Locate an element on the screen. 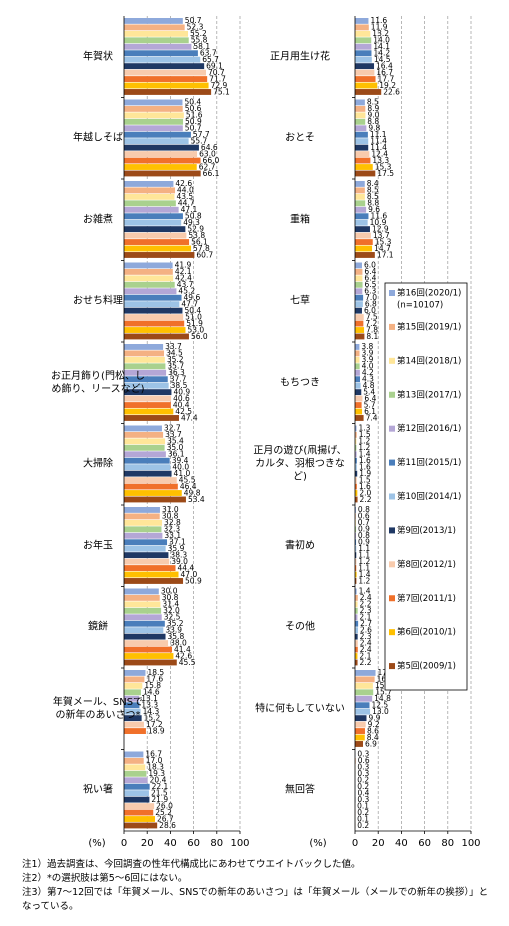  value-label: 51.9 is located at coordinates (194, 323).